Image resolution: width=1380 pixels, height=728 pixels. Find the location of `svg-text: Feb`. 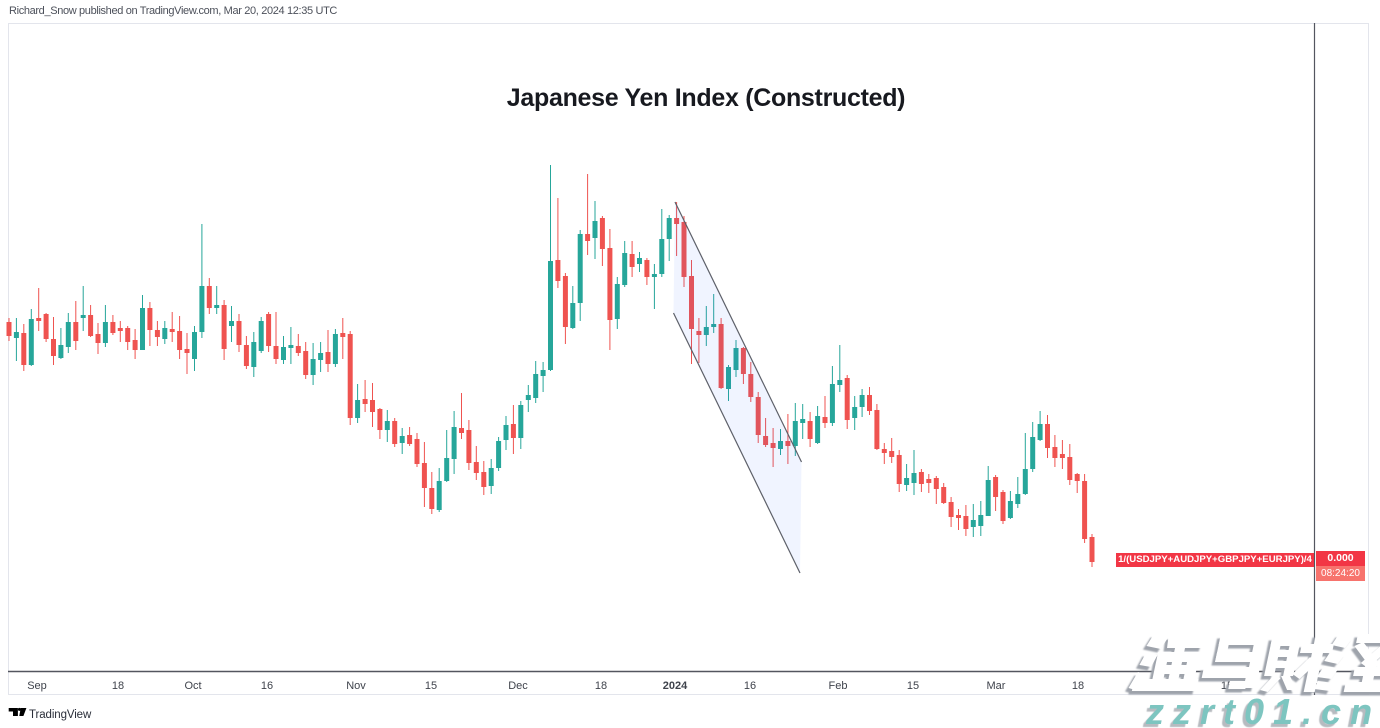

svg-text: Feb is located at coordinates (838, 686).